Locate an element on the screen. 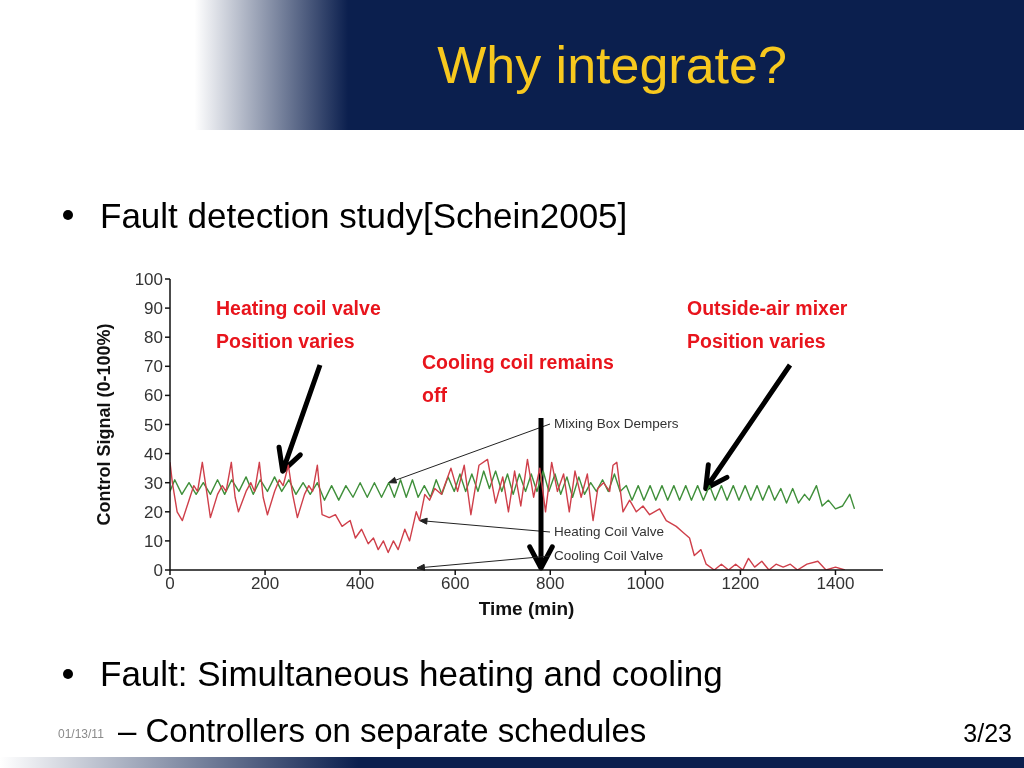 Image resolution: width=1024 pixels, height=768 pixels. x-axis-title: Time (min) is located at coordinates (526, 608).